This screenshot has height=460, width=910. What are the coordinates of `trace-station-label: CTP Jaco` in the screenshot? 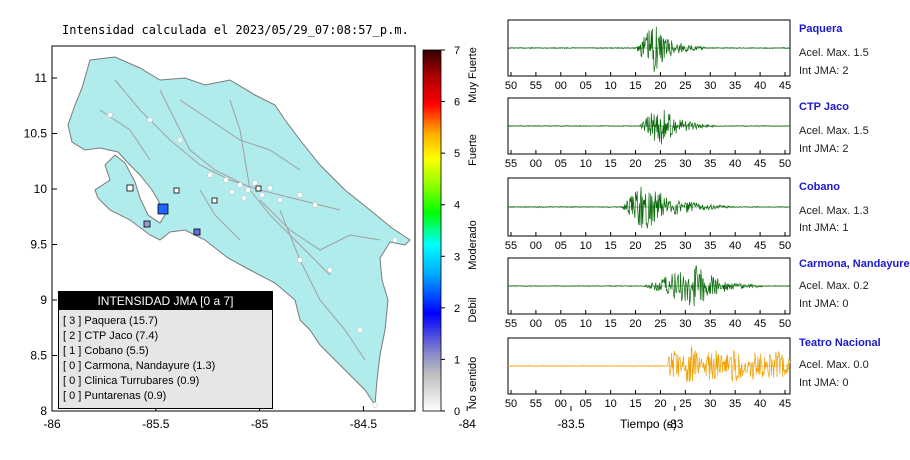 It's located at (824, 107).